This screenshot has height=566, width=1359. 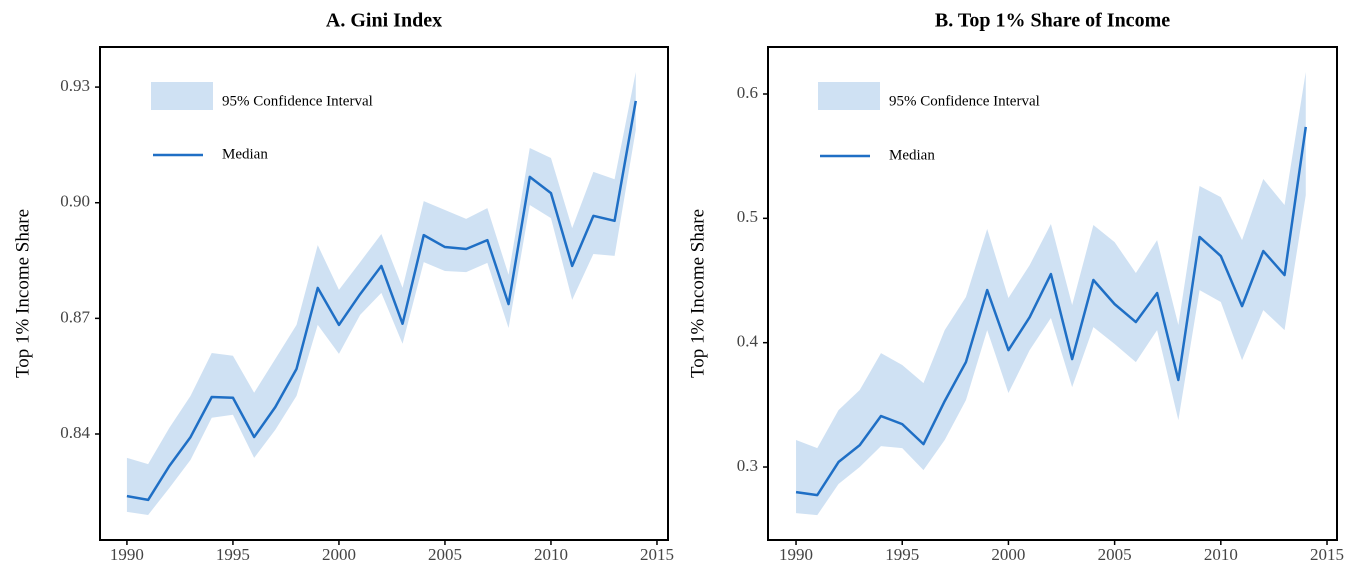 What do you see at coordinates (1052, 21) in the screenshot?
I see `chart-title: B. Top 1% Share of Income` at bounding box center [1052, 21].